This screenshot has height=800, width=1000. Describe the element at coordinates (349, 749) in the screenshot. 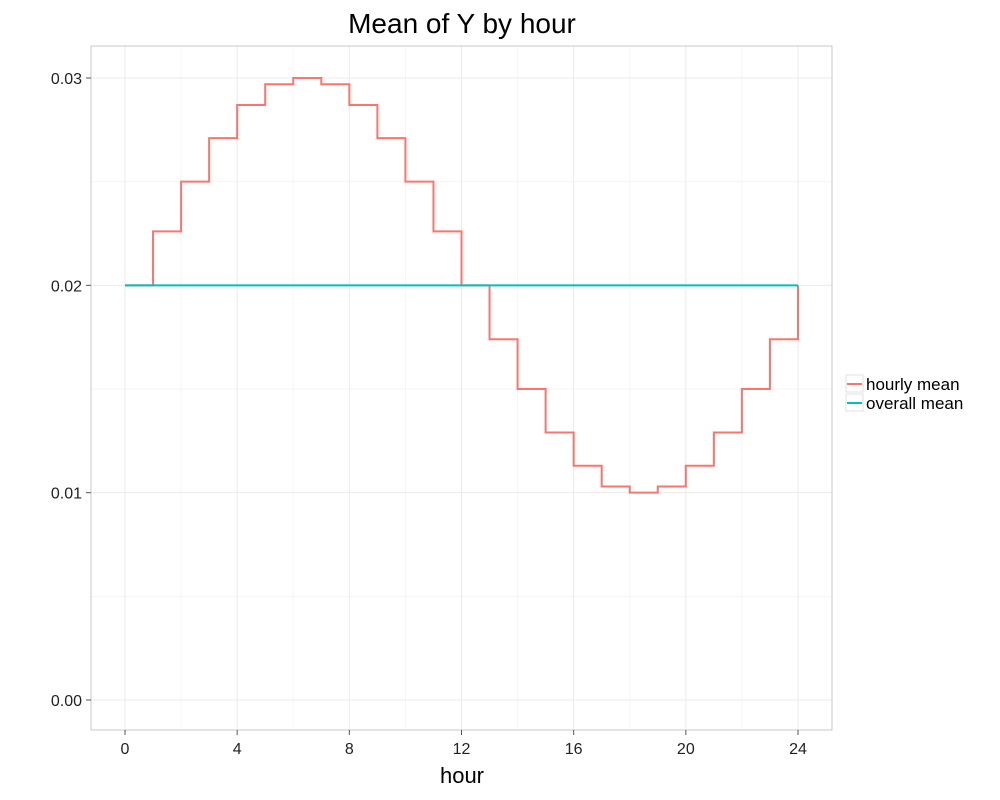

I see `x-tick-label: 8` at that location.